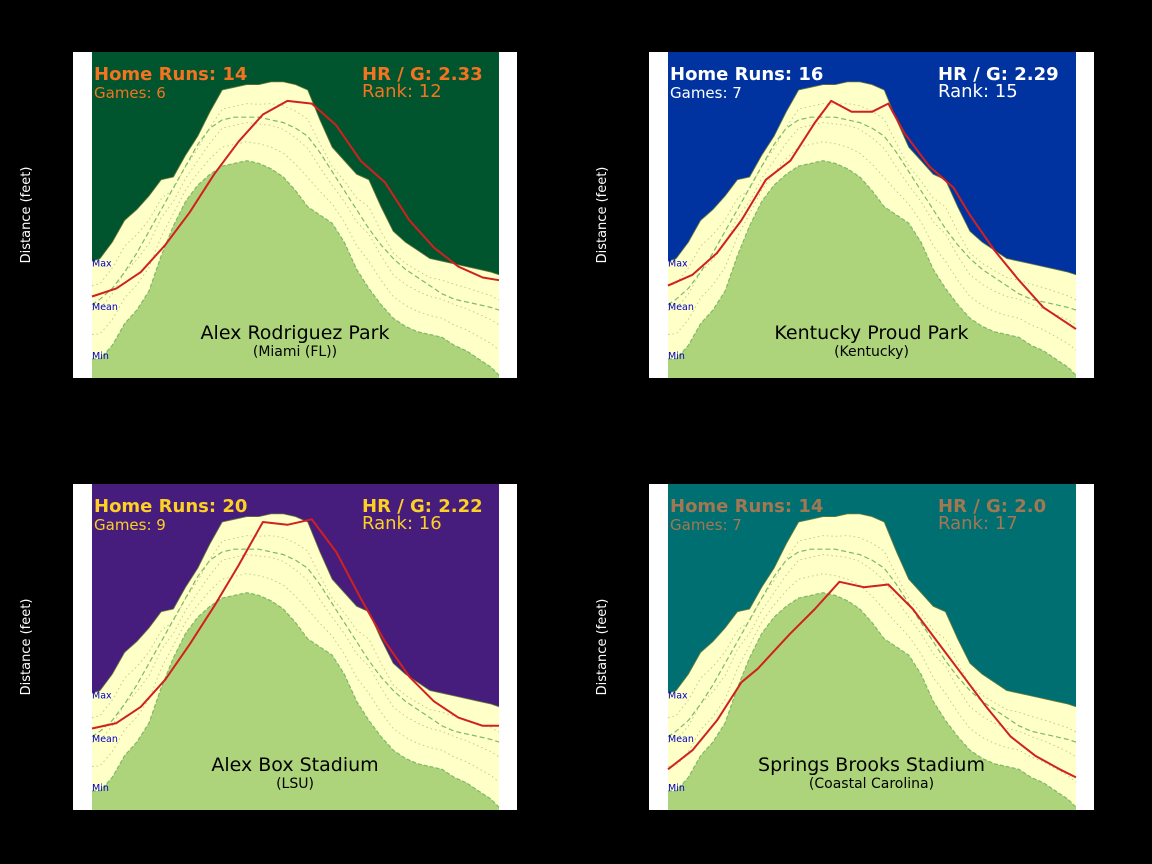  What do you see at coordinates (871, 765) in the screenshot?
I see `stadium-name: Springs Brooks Stadium` at bounding box center [871, 765].